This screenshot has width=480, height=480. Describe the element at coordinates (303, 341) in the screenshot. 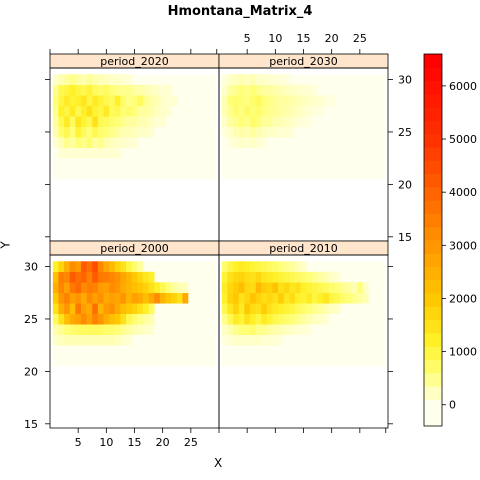

I see `panel-period_2010` at that location.